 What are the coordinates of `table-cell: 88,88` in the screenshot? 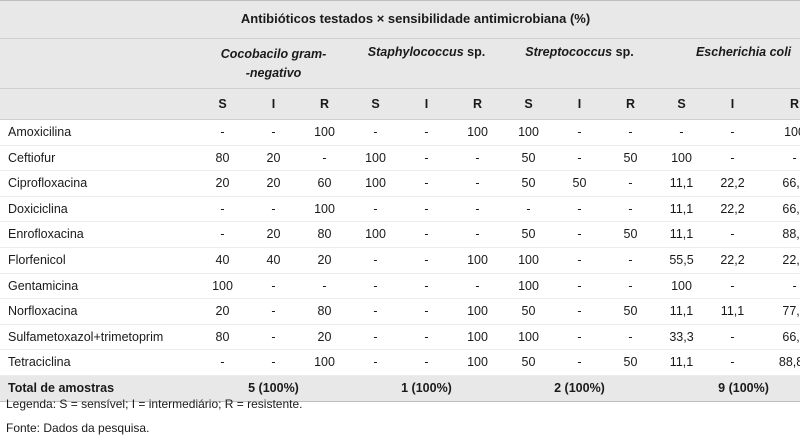 It's located at (779, 362).